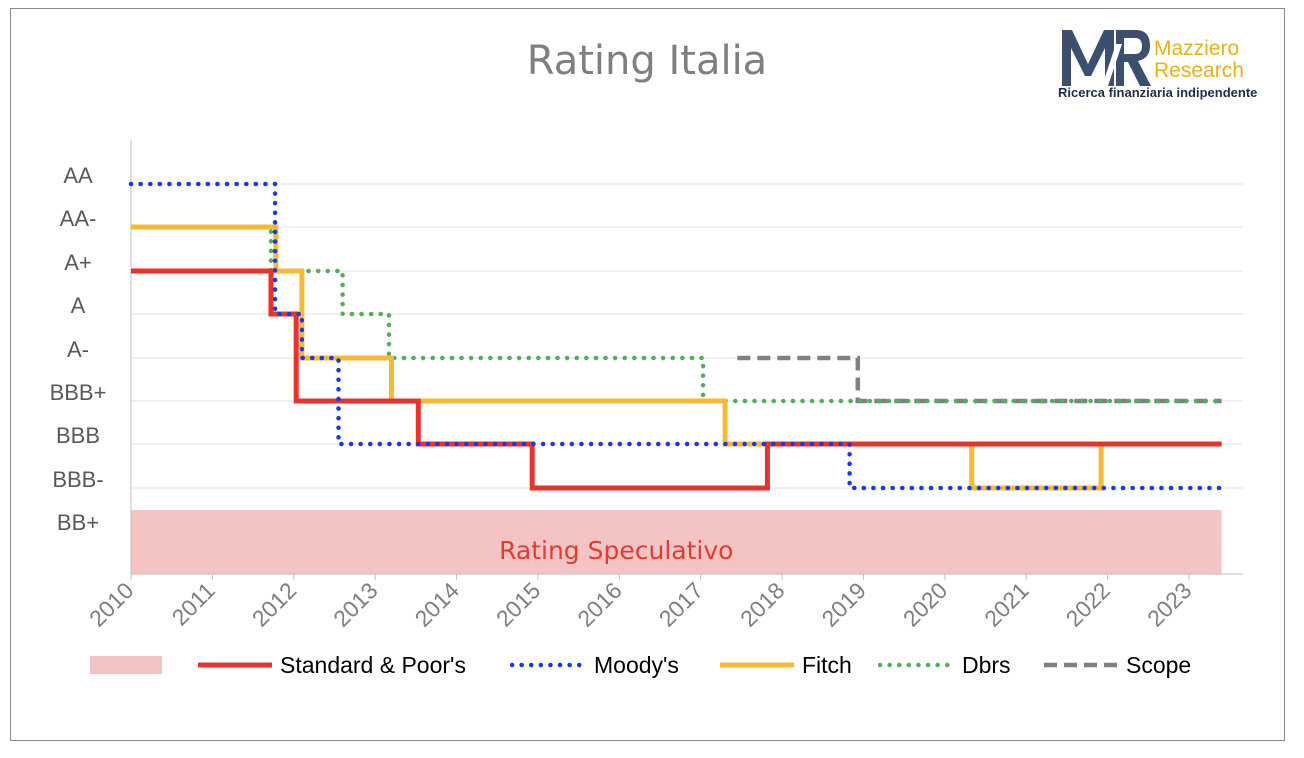 Image resolution: width=1304 pixels, height=758 pixels. I want to click on legend-item: Fitch, so click(785, 665).